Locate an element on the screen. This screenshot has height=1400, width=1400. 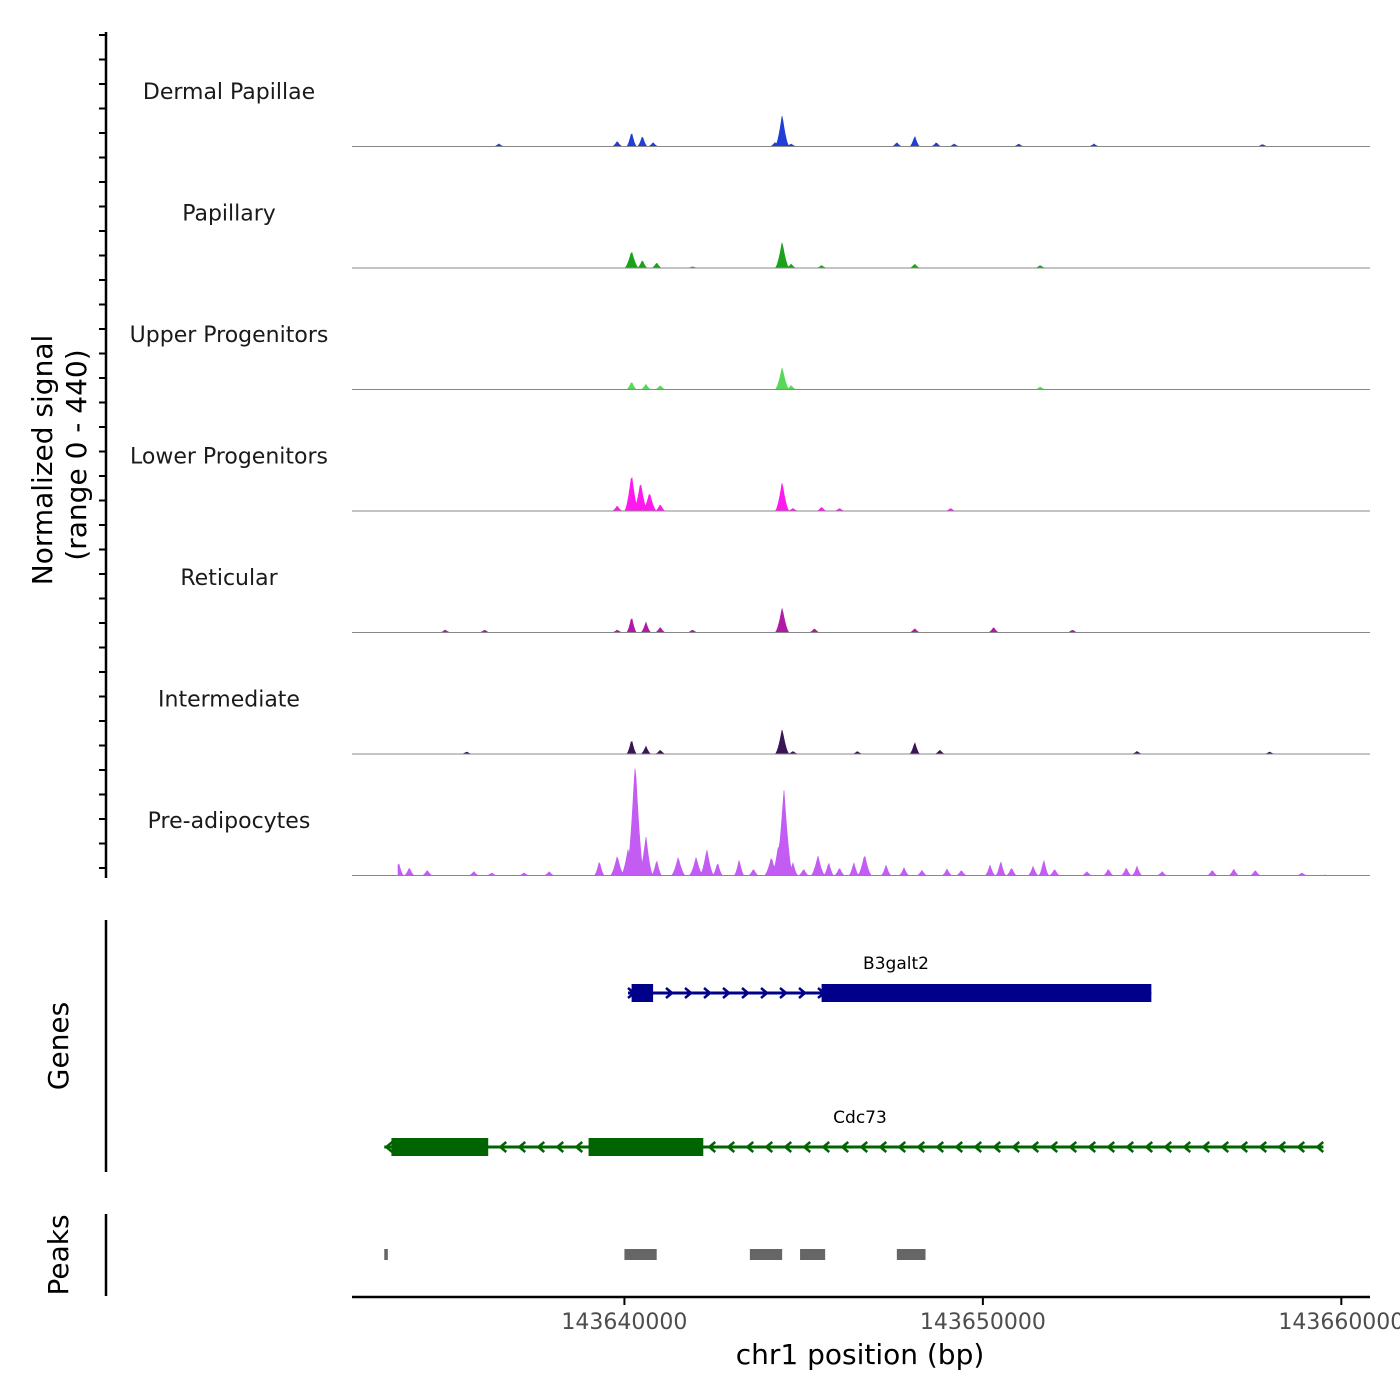
track-lower-progenitors: Lower Progenitors is located at coordinates (750, 478).